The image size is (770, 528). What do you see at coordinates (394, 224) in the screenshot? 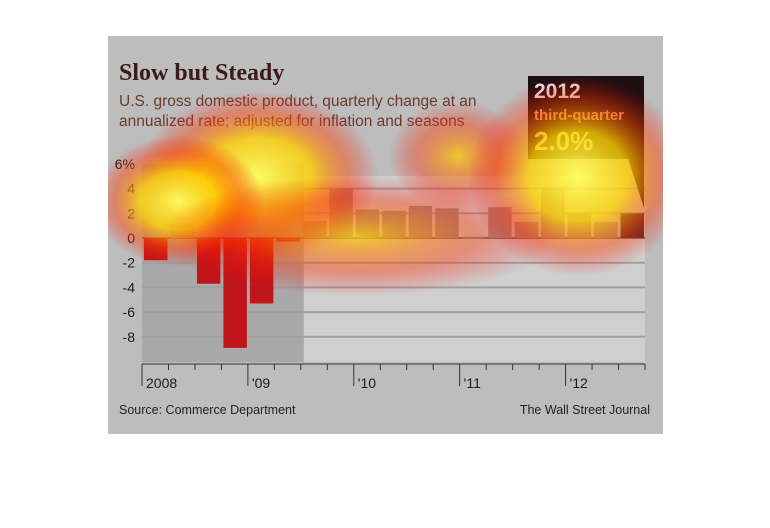
I see `bar-2010-q2` at bounding box center [394, 224].